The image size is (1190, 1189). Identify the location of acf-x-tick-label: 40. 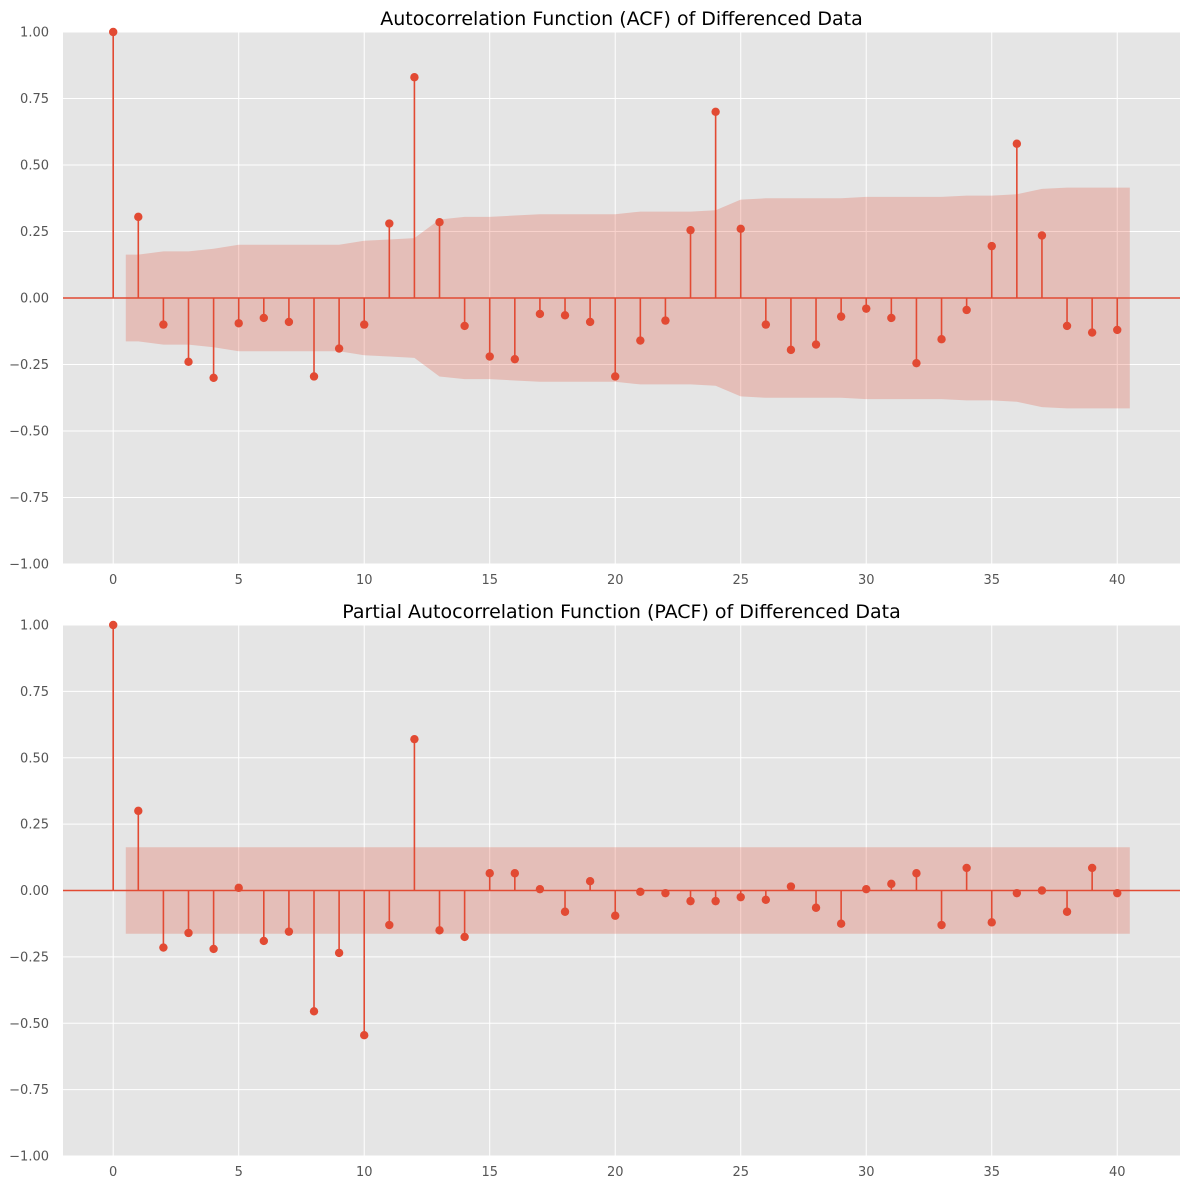
(1117, 580).